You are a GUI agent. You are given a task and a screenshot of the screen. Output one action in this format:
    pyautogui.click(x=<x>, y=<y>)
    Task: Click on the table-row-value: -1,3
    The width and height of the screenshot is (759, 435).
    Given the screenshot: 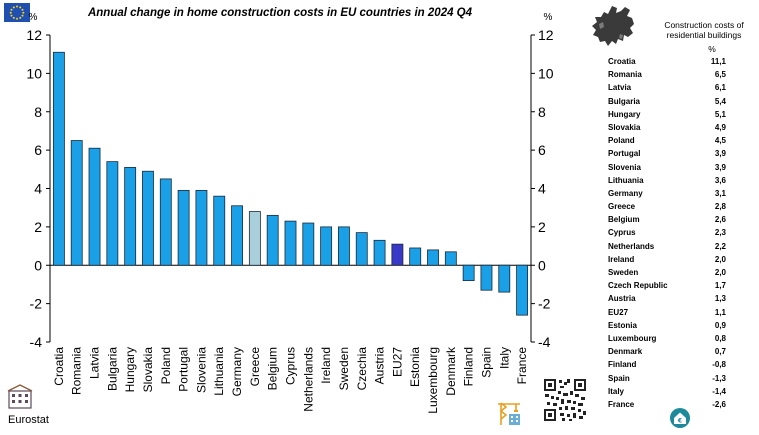 What is the action you would take?
    pyautogui.click(x=719, y=378)
    